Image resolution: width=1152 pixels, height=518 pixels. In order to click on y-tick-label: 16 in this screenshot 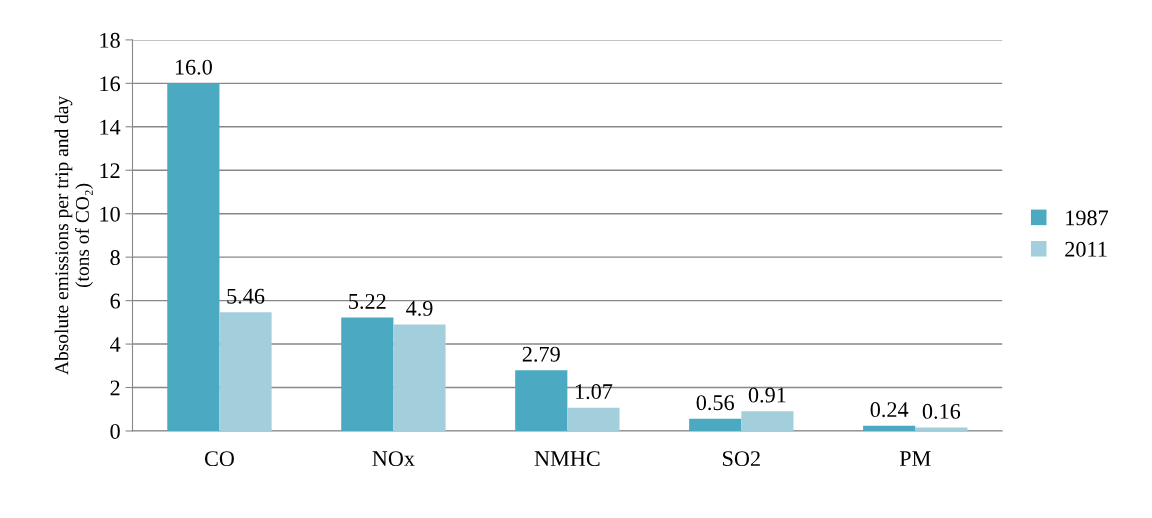, I will do `click(110, 84)`.